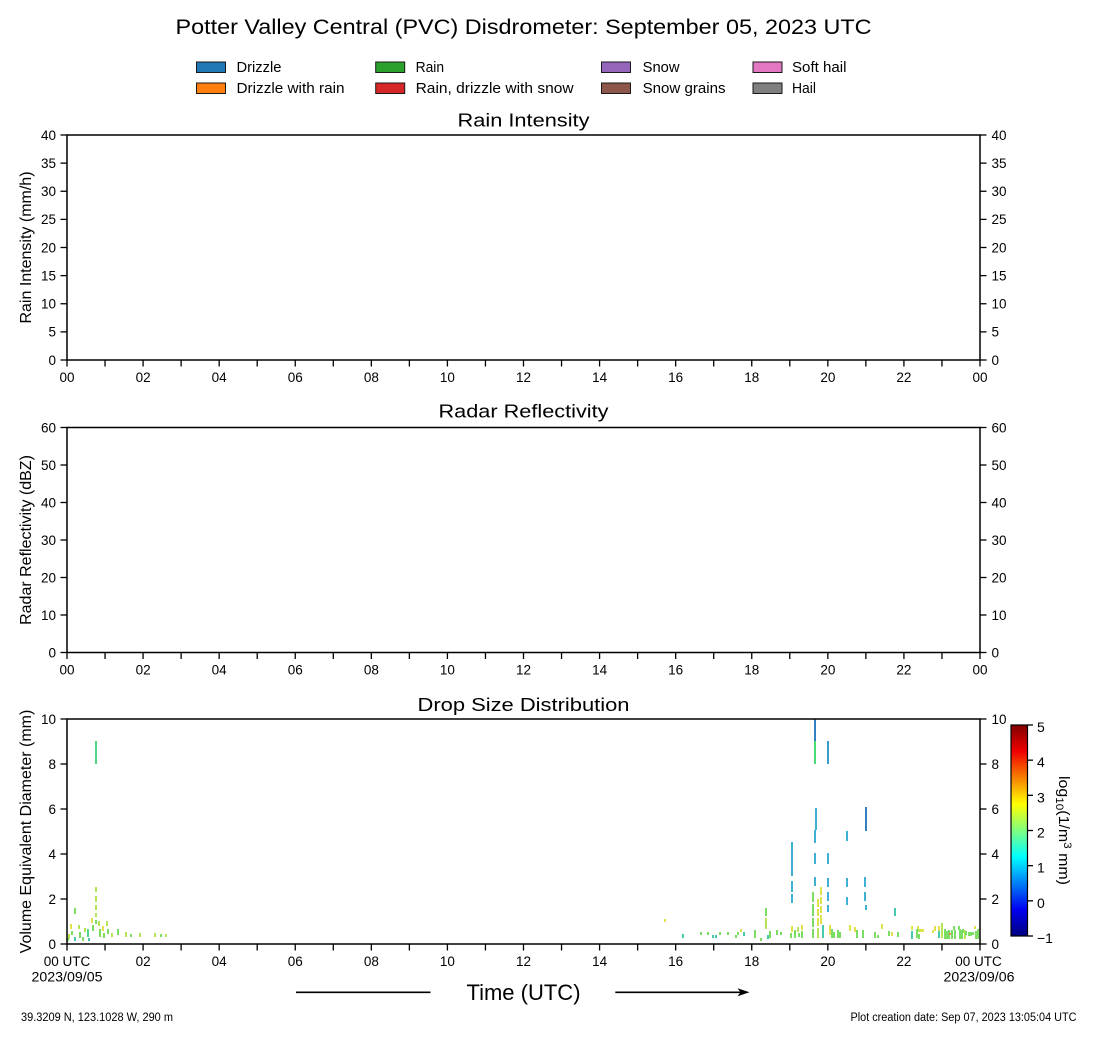  Describe the element at coordinates (67, 977) in the screenshot. I see `svg-text: 2023/09/05` at that location.